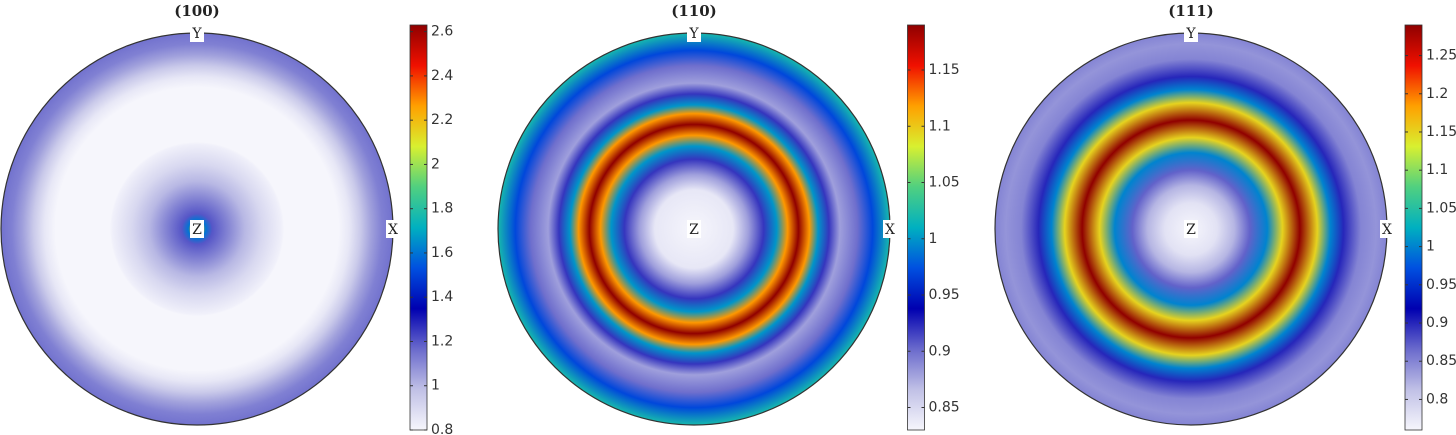 Image resolution: width=1456 pixels, height=435 pixels. Describe the element at coordinates (442, 253) in the screenshot. I see `colorbar-tick-label: 1.6` at that location.